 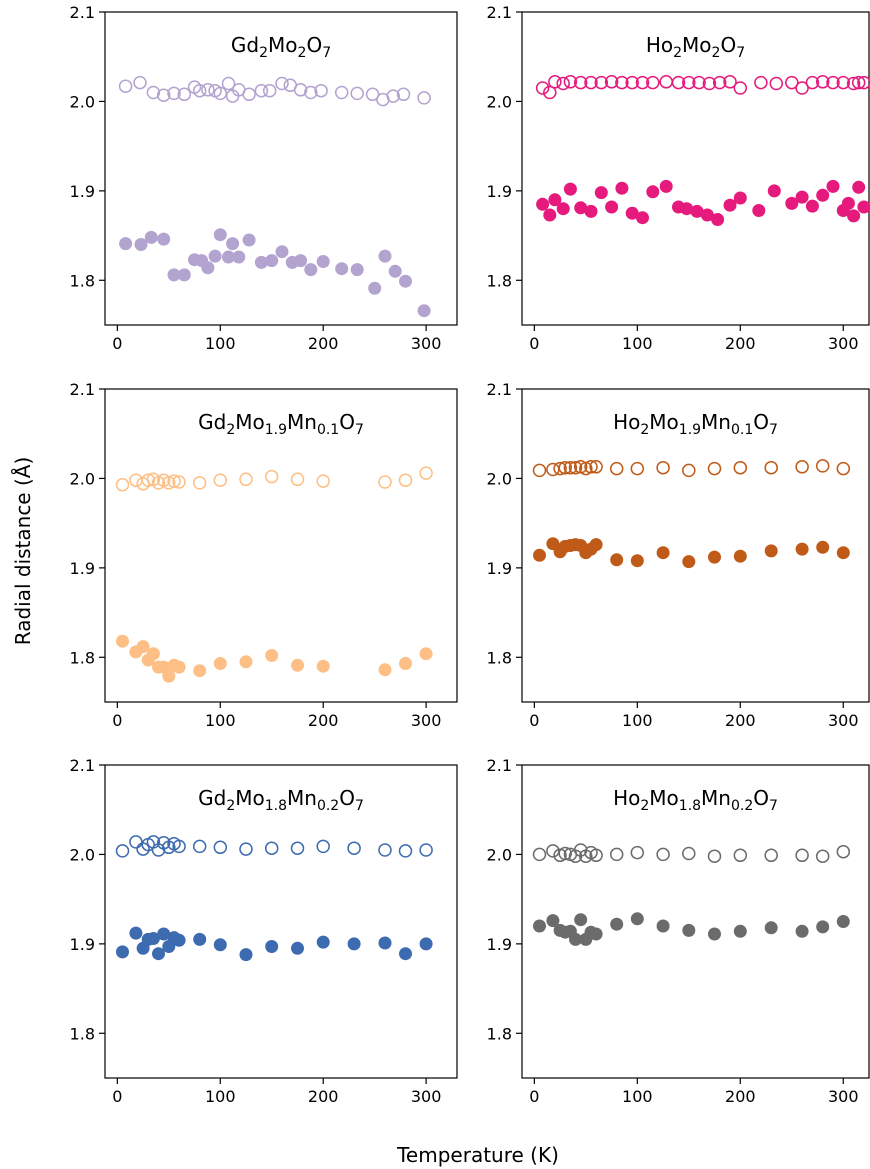 What do you see at coordinates (323, 720) in the screenshot?
I see `x-tick-label: 200` at bounding box center [323, 720].